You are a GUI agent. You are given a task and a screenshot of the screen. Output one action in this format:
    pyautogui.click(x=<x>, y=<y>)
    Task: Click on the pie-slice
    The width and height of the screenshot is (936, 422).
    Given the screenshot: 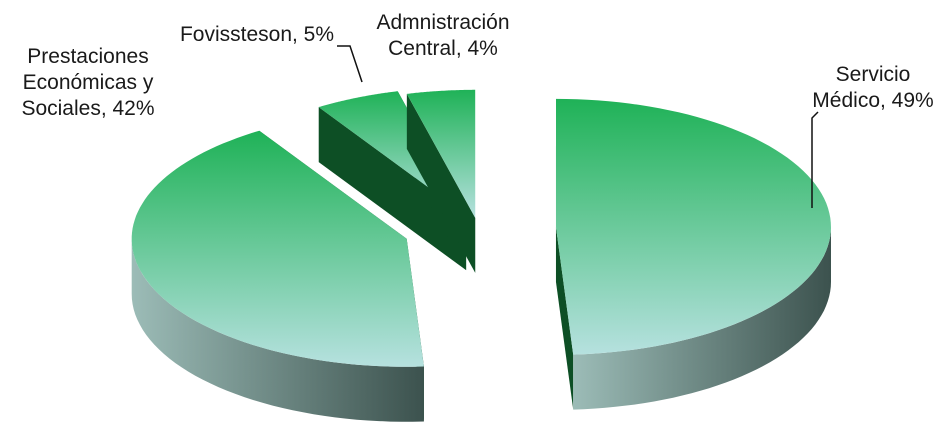 What is the action you would take?
    pyautogui.click(x=441, y=181)
    